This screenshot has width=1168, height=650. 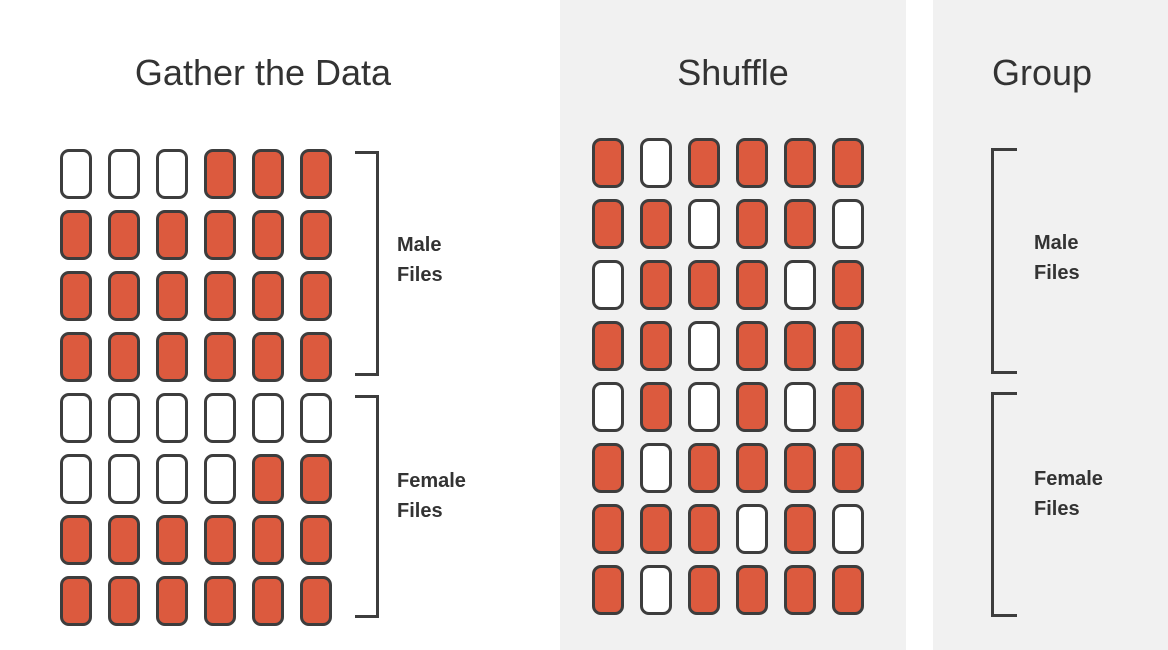 What do you see at coordinates (419, 245) in the screenshot?
I see `gather-male-label-line1: Male` at bounding box center [419, 245].